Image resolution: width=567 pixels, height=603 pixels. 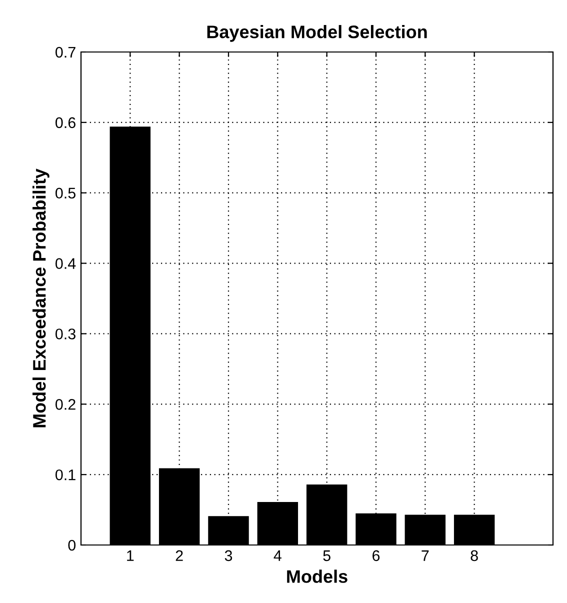 What do you see at coordinates (425, 555) in the screenshot?
I see `x-tick-label: 7` at bounding box center [425, 555].